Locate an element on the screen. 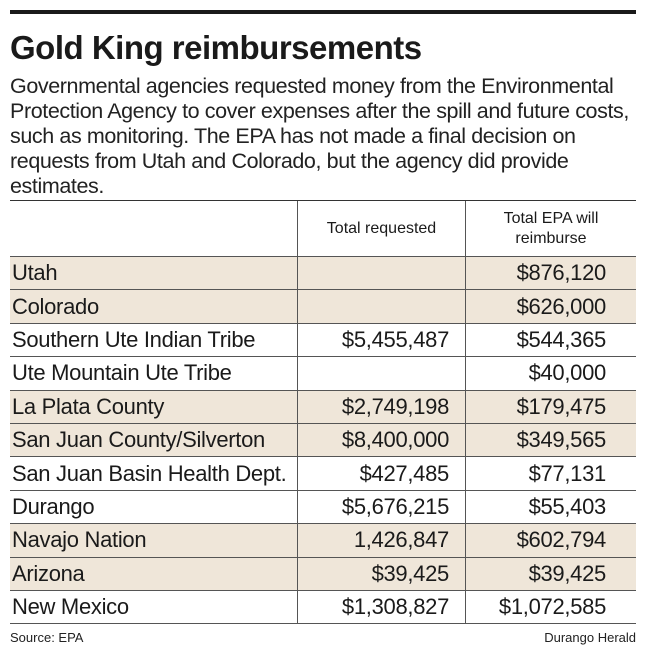 The image size is (650, 665). row-total-requested: $2,749,198 is located at coordinates (382, 406).